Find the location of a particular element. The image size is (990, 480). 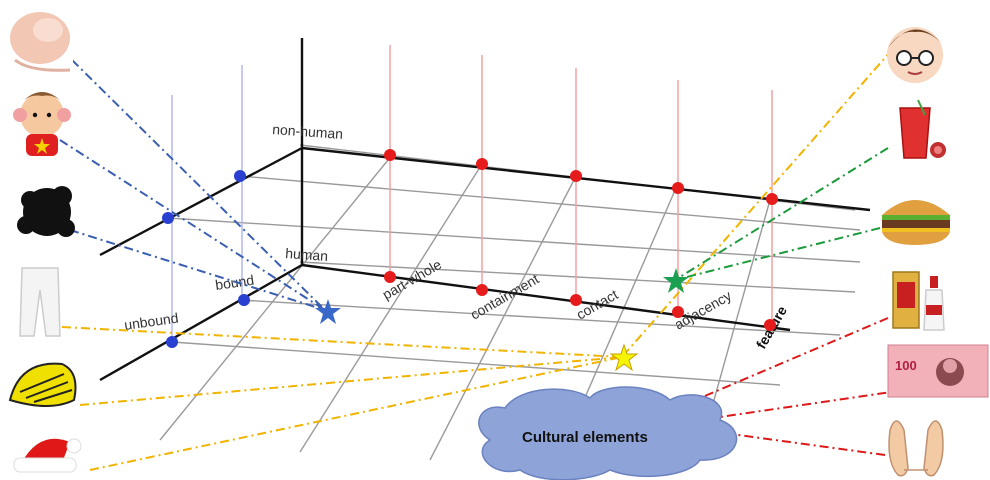

label-contact: contact is located at coordinates (597, 304).